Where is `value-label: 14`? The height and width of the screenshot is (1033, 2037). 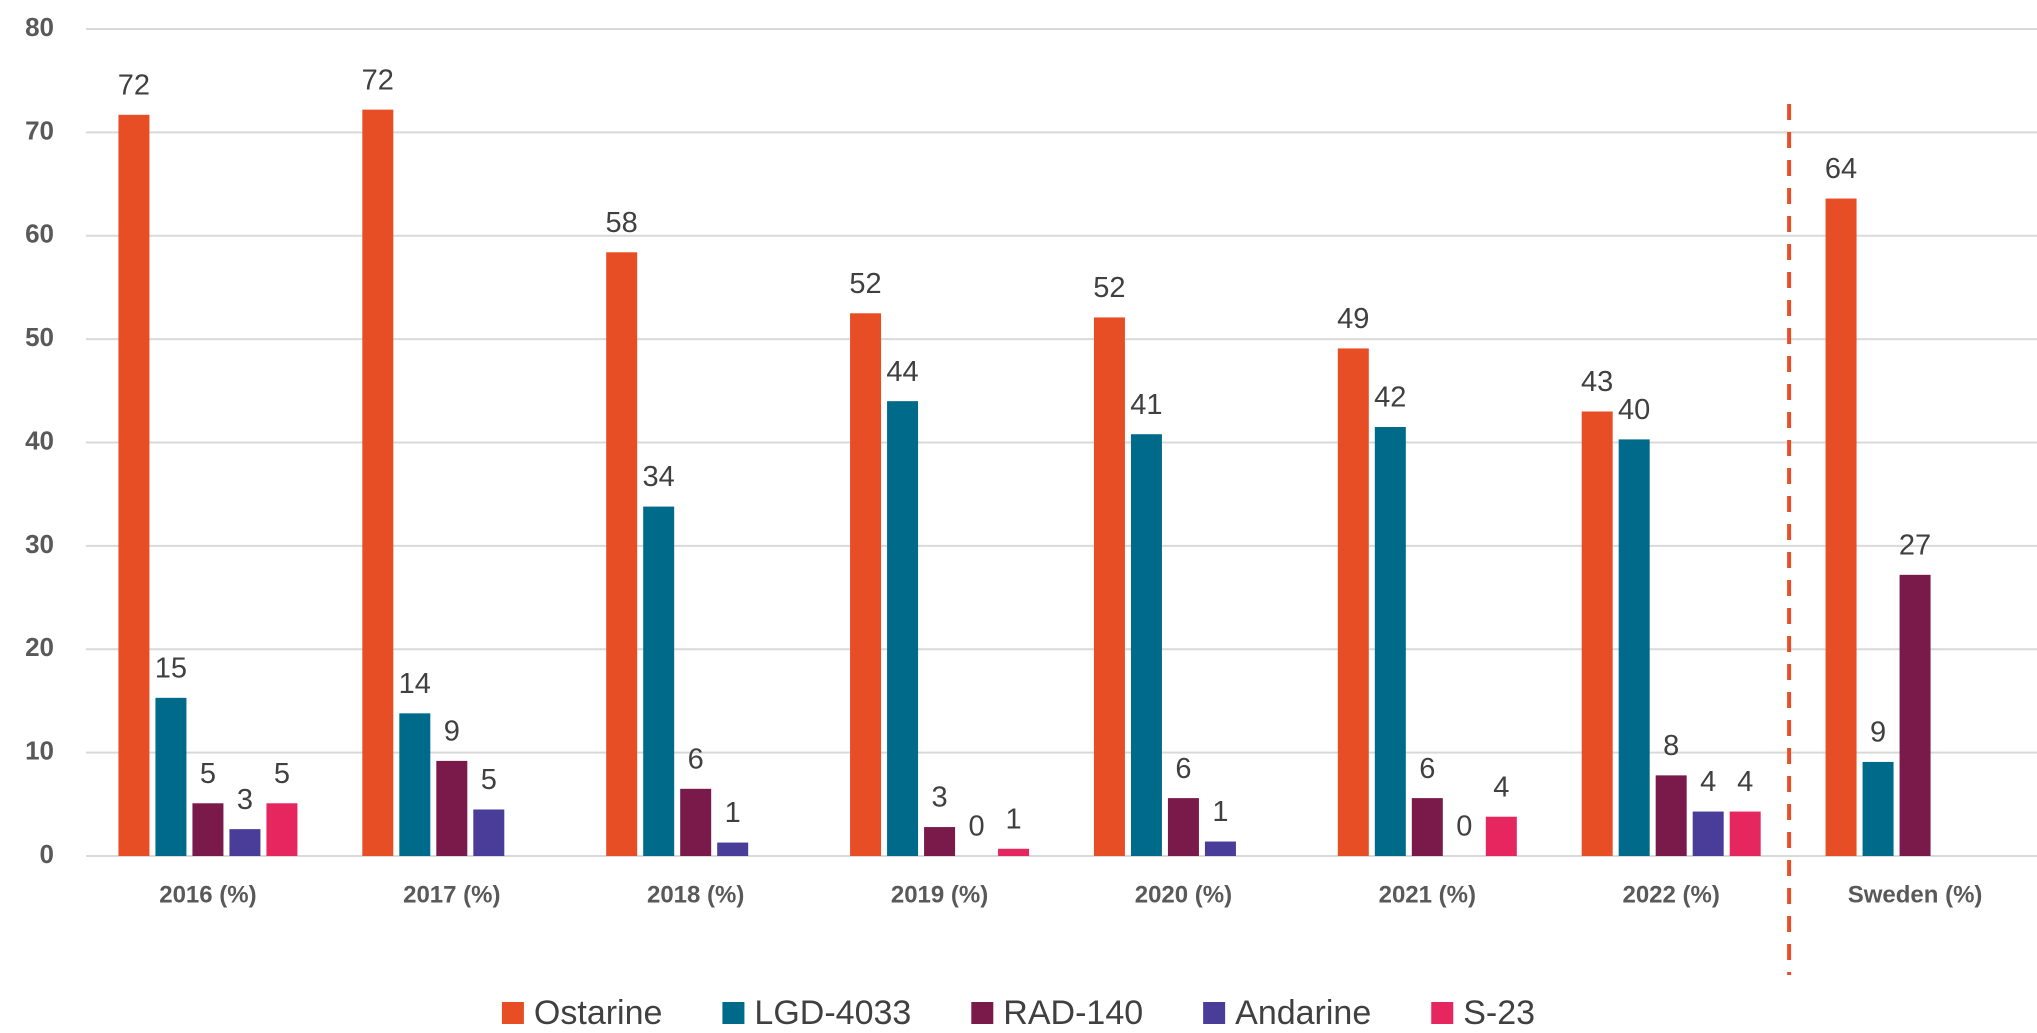
value-label: 14 is located at coordinates (415, 684).